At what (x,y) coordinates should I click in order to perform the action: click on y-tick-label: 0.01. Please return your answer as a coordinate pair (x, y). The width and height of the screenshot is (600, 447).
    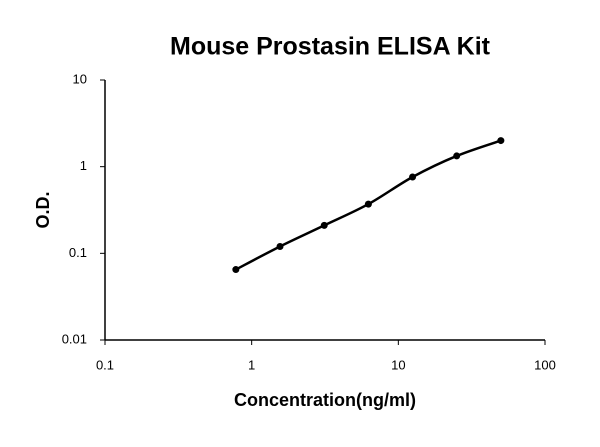
    Looking at the image, I should click on (74, 338).